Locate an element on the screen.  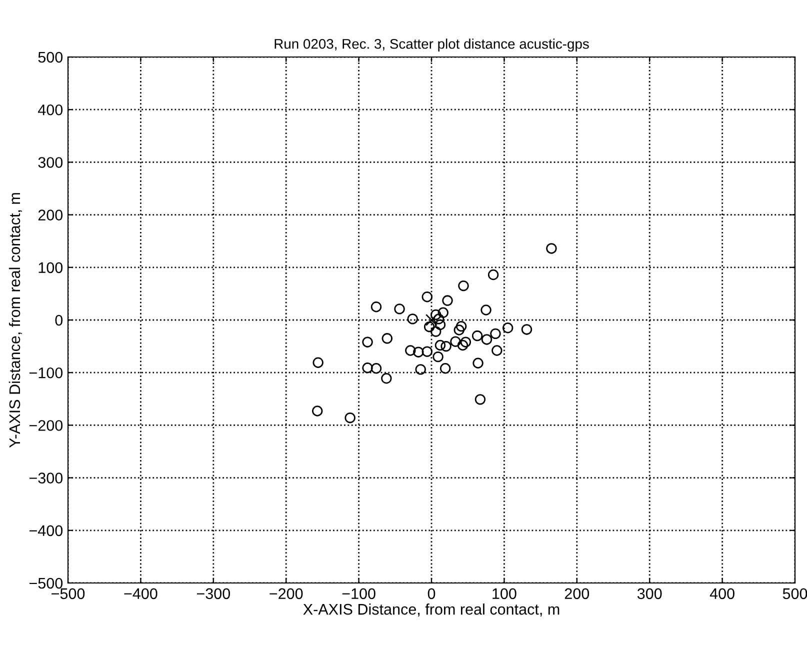
x-tick-label: 0 is located at coordinates (432, 594).